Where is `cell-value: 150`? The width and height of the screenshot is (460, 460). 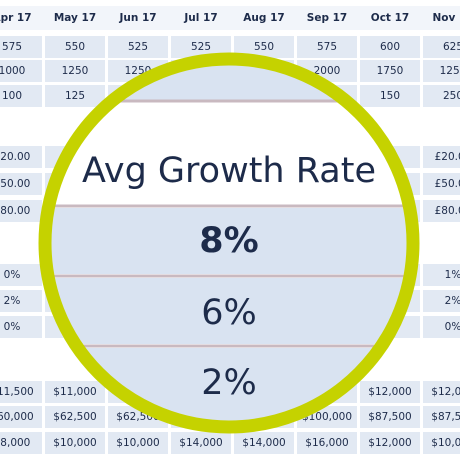 cell-value: 150 is located at coordinates (390, 96).